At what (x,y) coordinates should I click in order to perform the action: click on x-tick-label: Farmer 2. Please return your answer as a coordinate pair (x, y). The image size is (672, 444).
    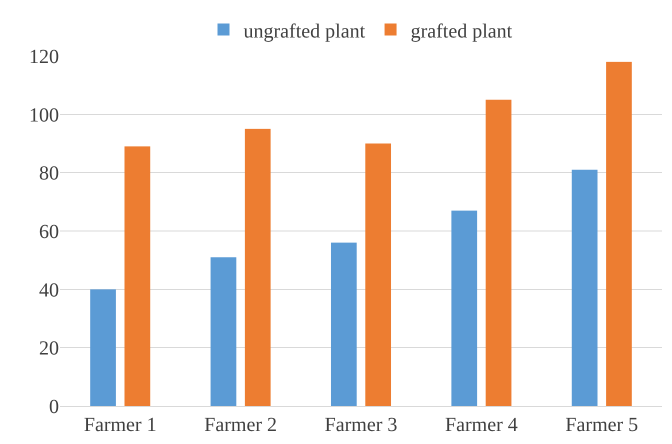
    Looking at the image, I should click on (240, 425).